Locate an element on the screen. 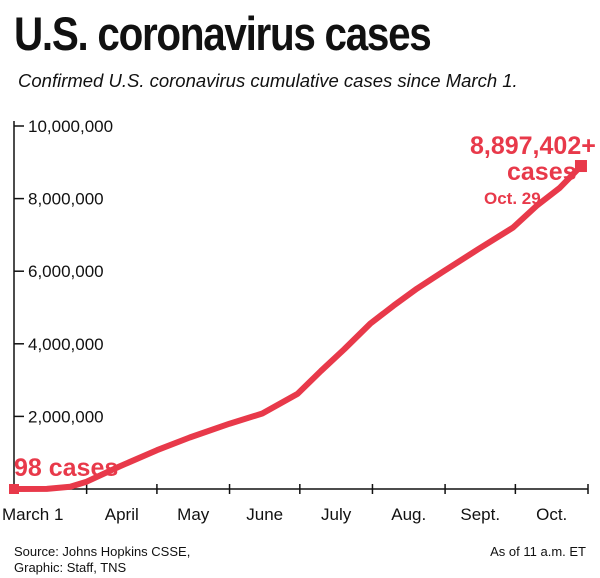 The width and height of the screenshot is (600, 578). source-line-1: Source: Johns Hopkins CSSE, is located at coordinates (102, 551).